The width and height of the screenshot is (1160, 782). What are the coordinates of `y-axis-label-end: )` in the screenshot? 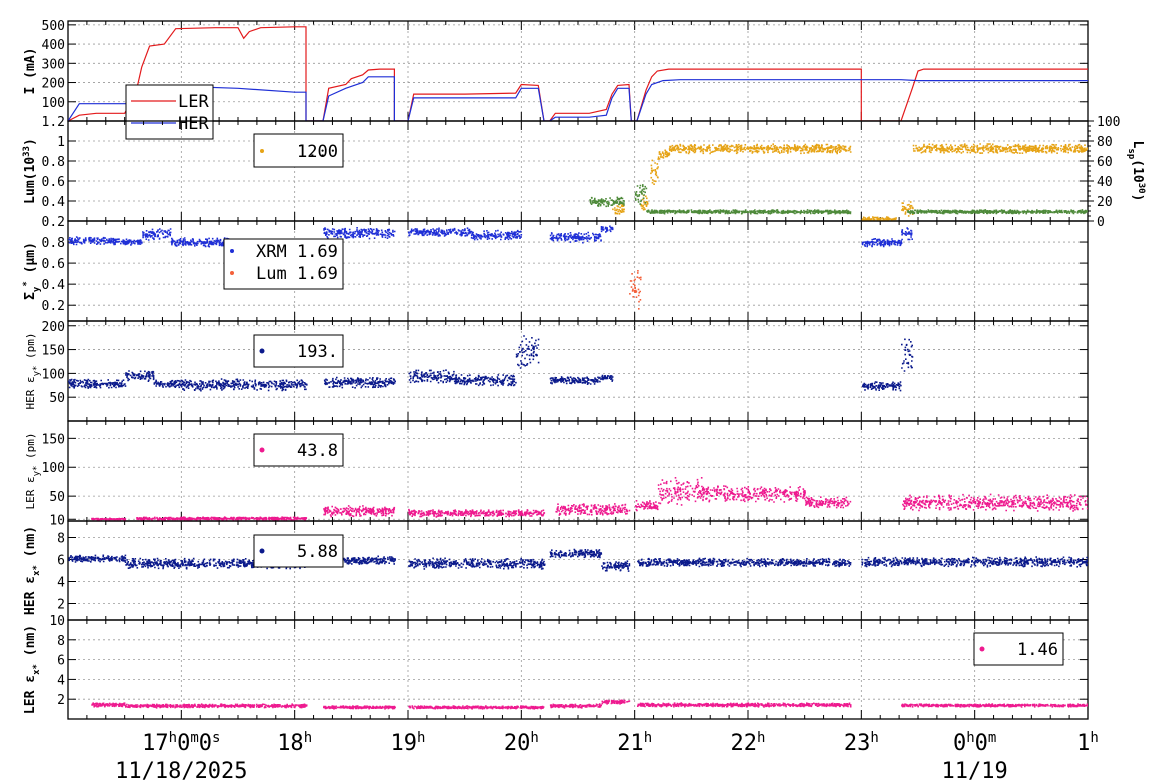 It's located at (30, 142).